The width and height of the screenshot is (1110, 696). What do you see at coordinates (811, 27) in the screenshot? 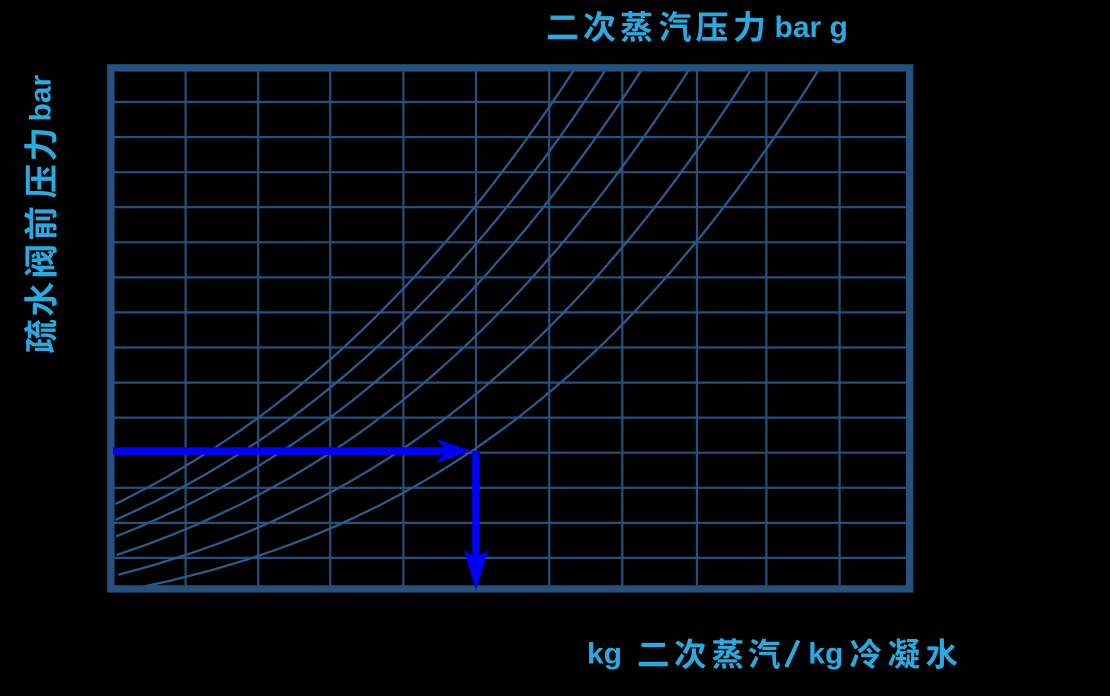
I see `svg-text: bar g` at bounding box center [811, 27].